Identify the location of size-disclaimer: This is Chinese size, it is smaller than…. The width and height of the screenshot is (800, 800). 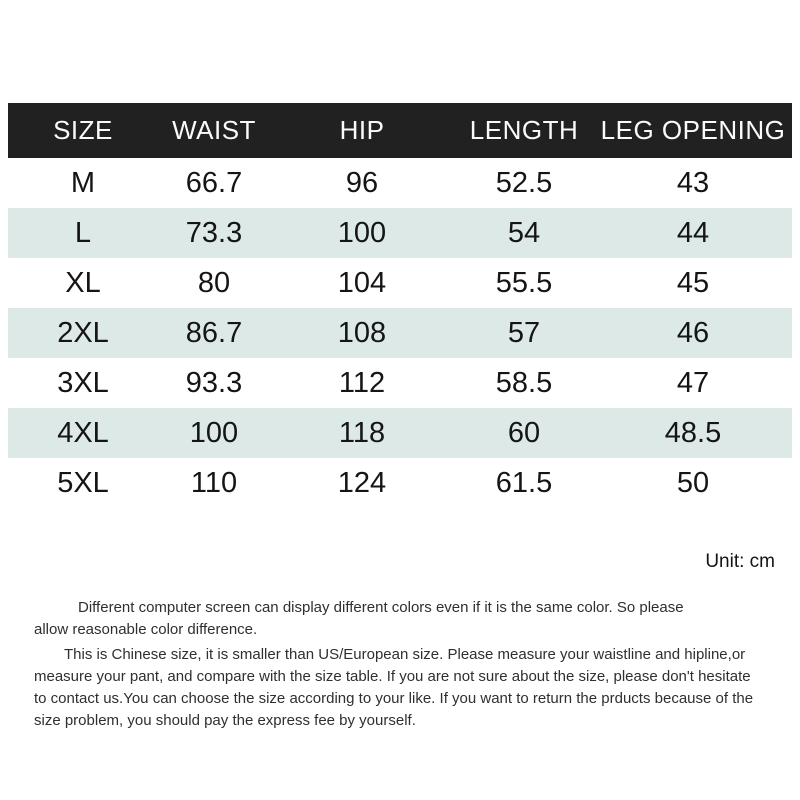
(394, 687).